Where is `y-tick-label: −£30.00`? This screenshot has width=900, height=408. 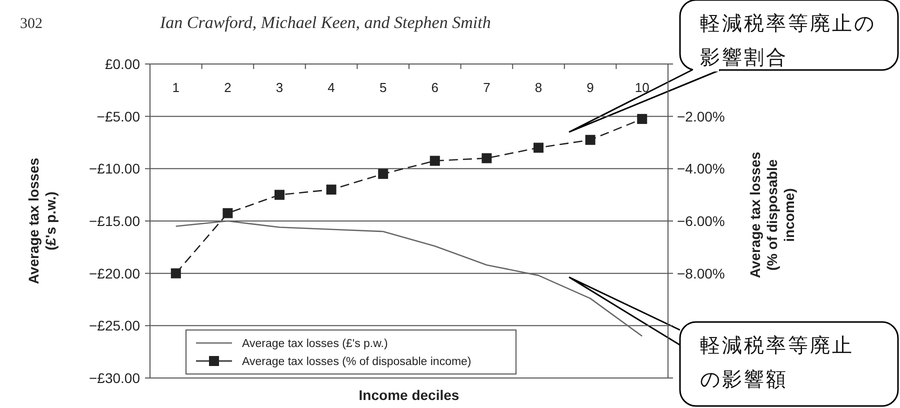
y-tick-label: −£30.00 is located at coordinates (114, 378).